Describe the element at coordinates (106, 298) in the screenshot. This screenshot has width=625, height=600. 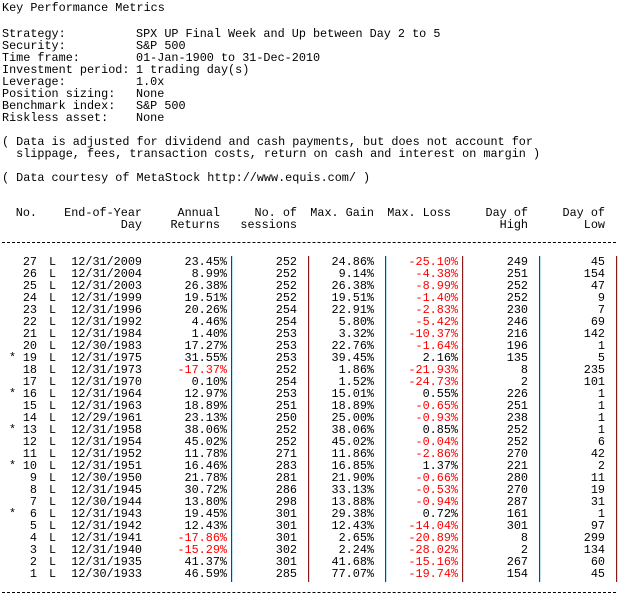
I see `end-of-year-day: 12/31/1999` at that location.